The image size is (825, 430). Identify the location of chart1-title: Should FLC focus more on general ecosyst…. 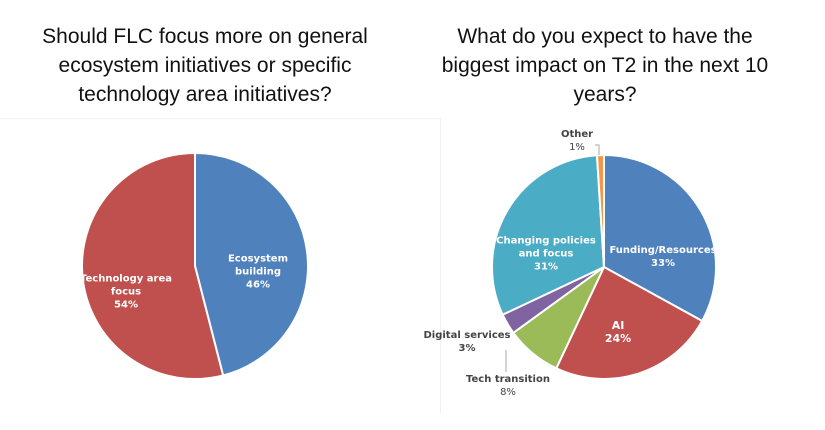
(205, 65).